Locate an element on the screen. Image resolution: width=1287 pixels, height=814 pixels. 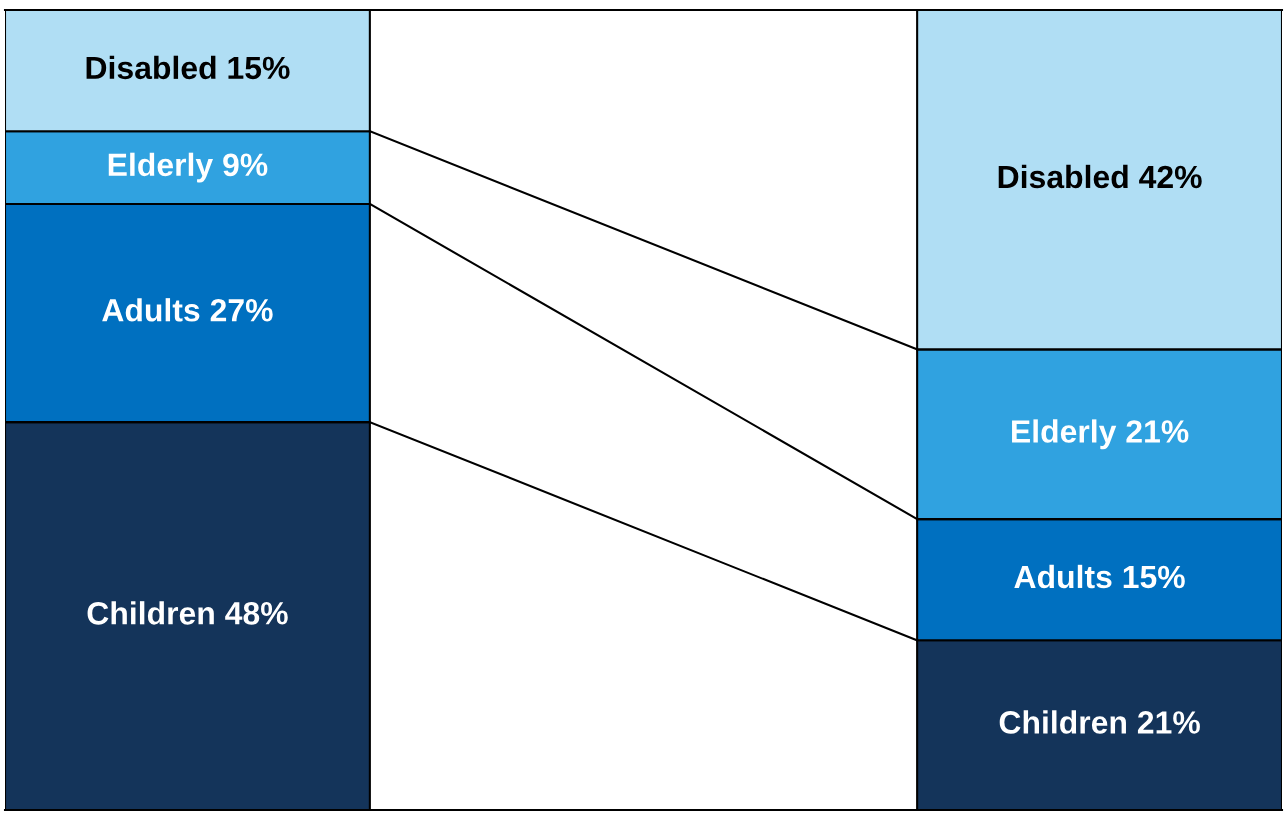
data-label: Elderly 9% is located at coordinates (188, 167).